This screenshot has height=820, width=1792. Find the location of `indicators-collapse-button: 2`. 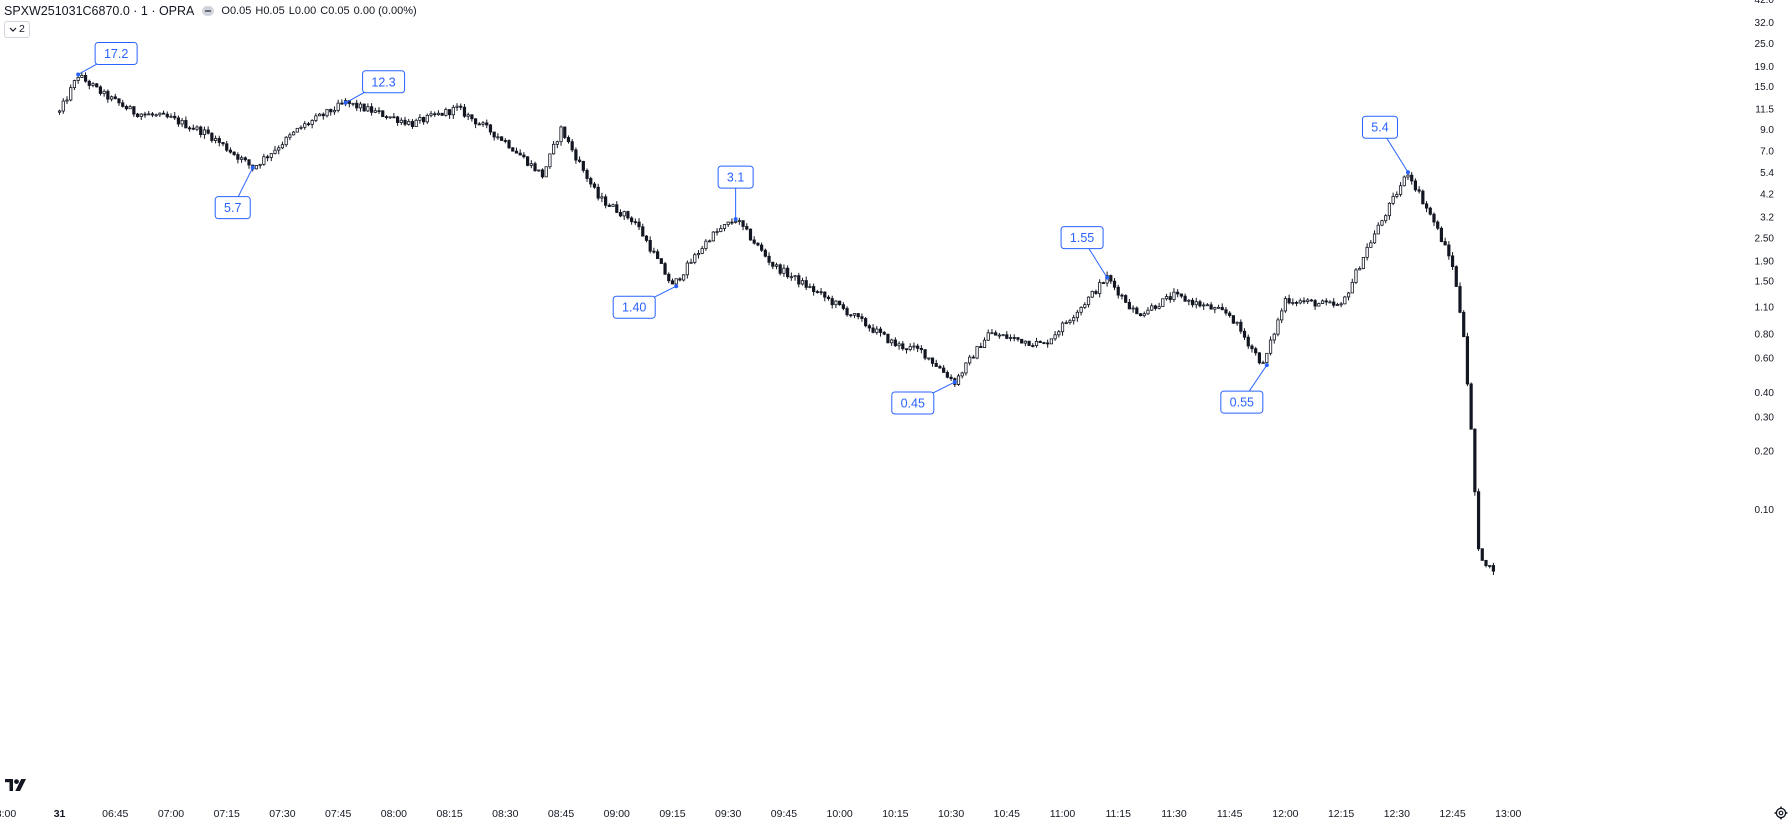

indicators-collapse-button: 2 is located at coordinates (17, 29).